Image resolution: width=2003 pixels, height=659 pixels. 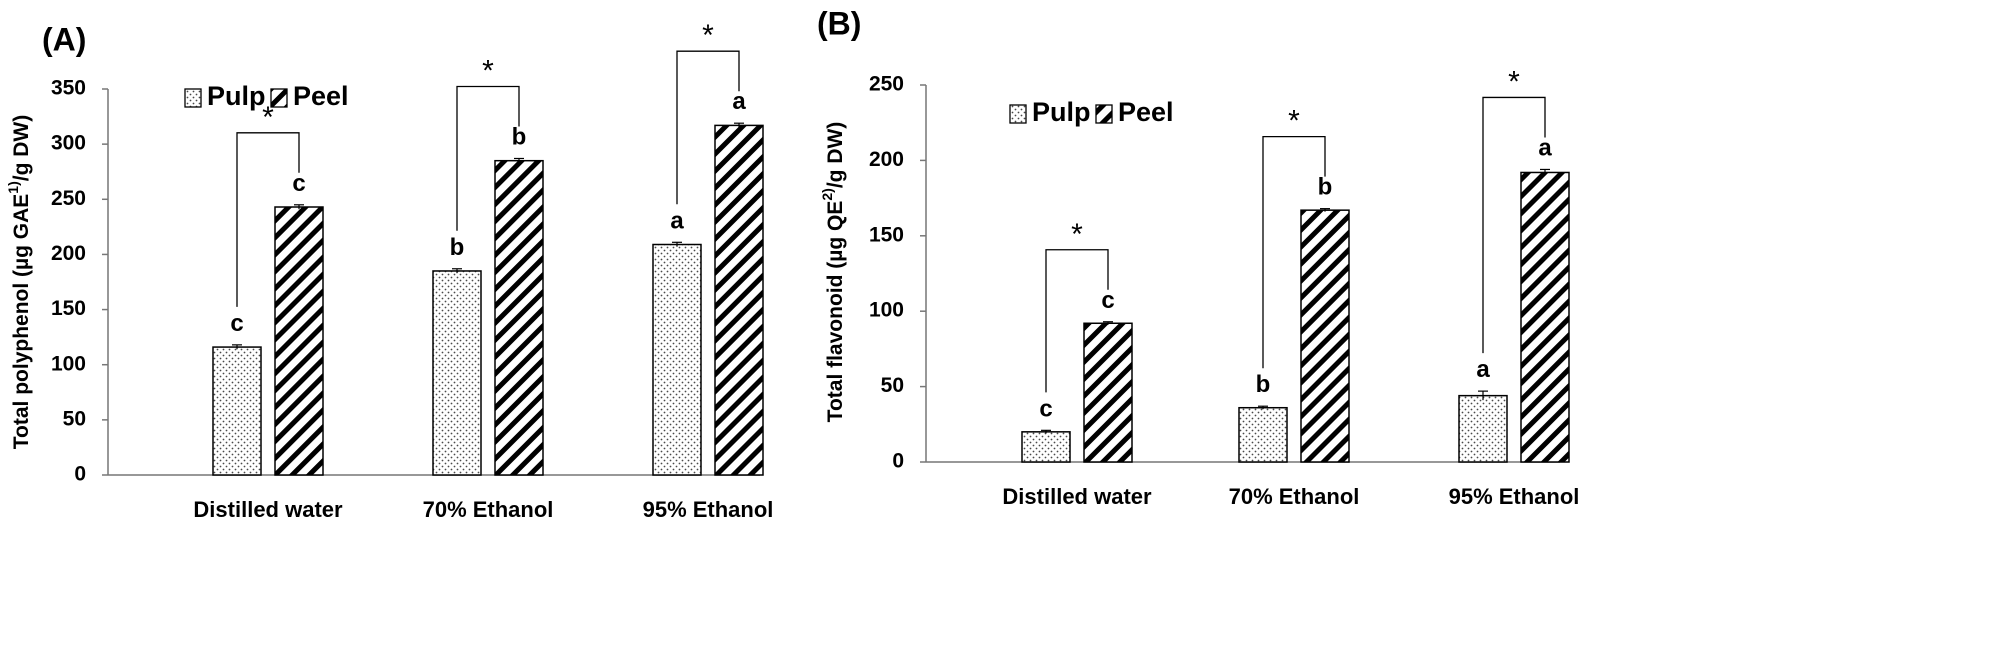 I want to click on panel-label: (B), so click(x=839, y=23).